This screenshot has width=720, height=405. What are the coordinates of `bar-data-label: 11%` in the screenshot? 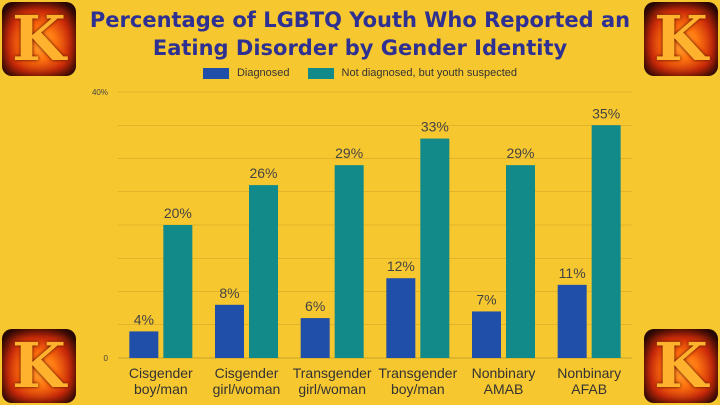 It's located at (572, 273).